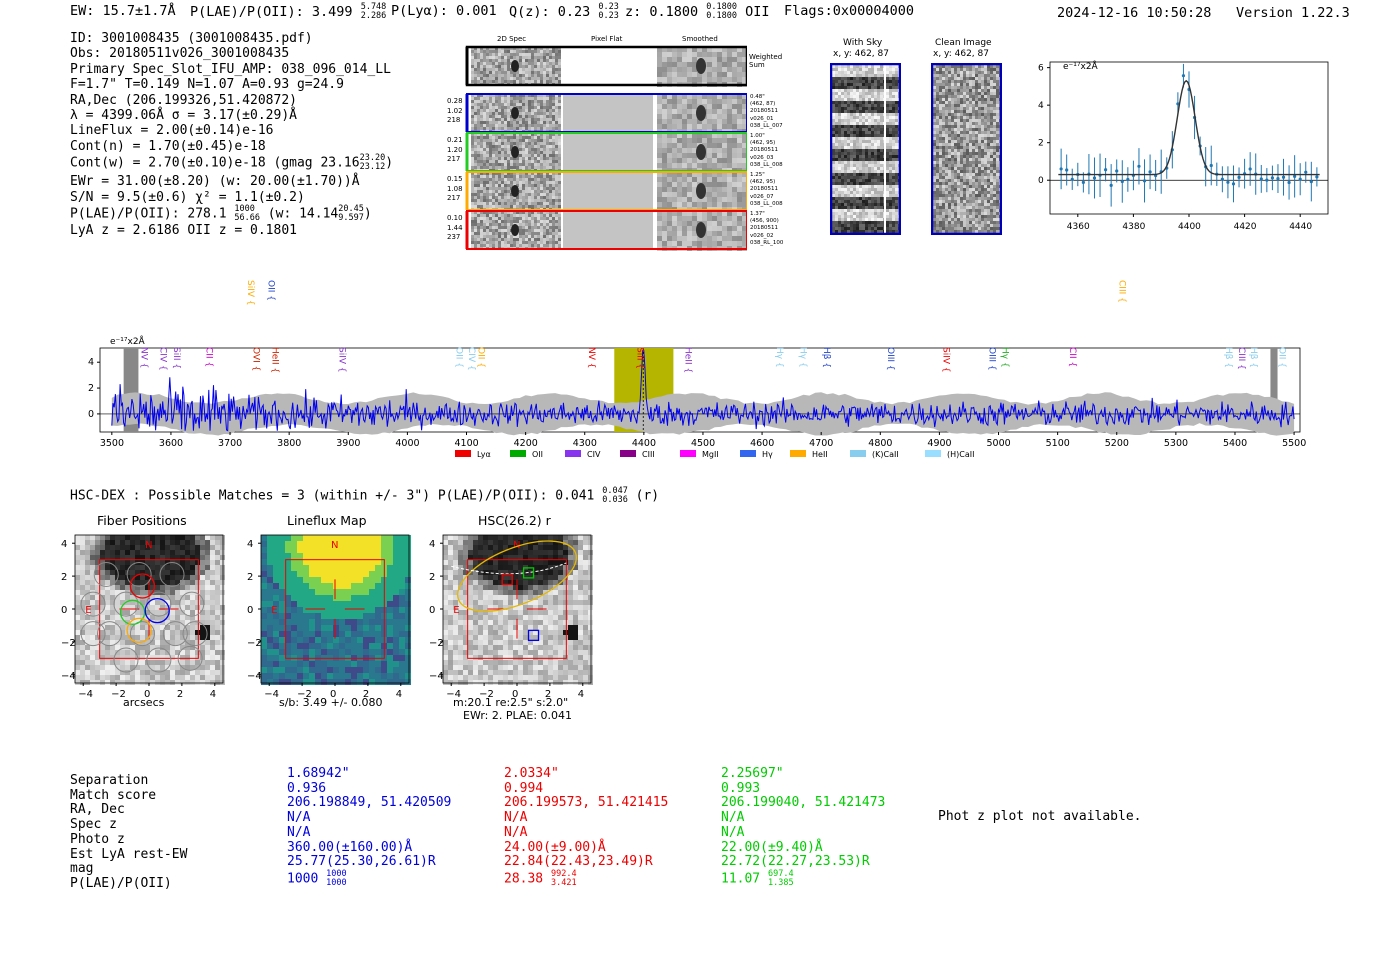 The height and width of the screenshot is (953, 1400). What do you see at coordinates (766, 61) in the screenshot?
I see `weighted-sum-label: Weighted Sum` at bounding box center [766, 61].